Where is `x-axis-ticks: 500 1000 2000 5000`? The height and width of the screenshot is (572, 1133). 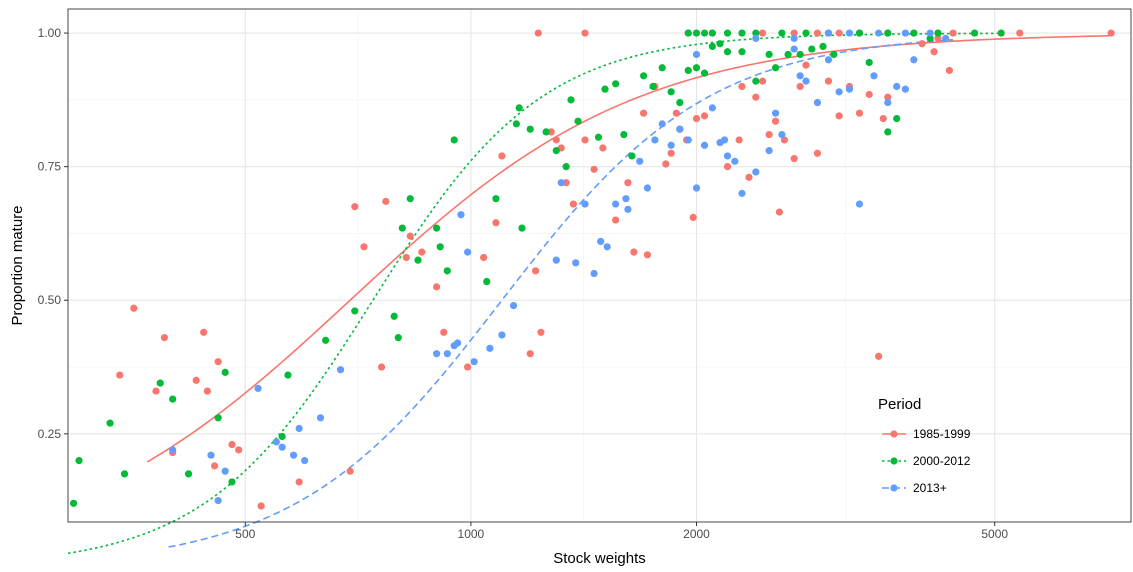 x-axis-ticks: 500 1000 2000 5000 is located at coordinates (621, 531).